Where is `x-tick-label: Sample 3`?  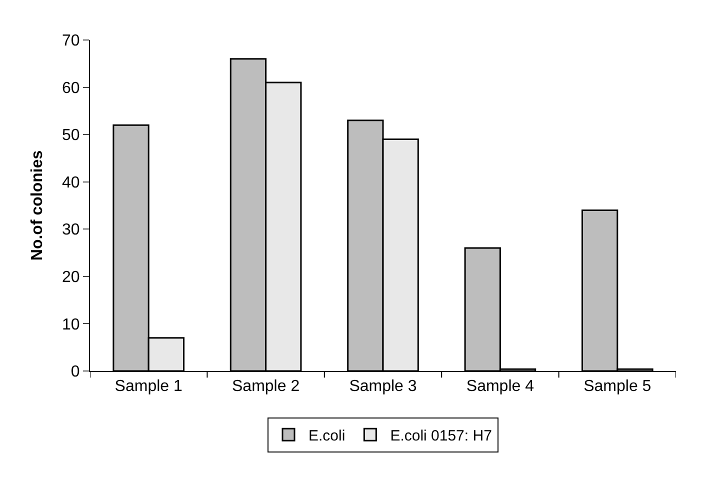
x-tick-label: Sample 3 is located at coordinates (383, 387).